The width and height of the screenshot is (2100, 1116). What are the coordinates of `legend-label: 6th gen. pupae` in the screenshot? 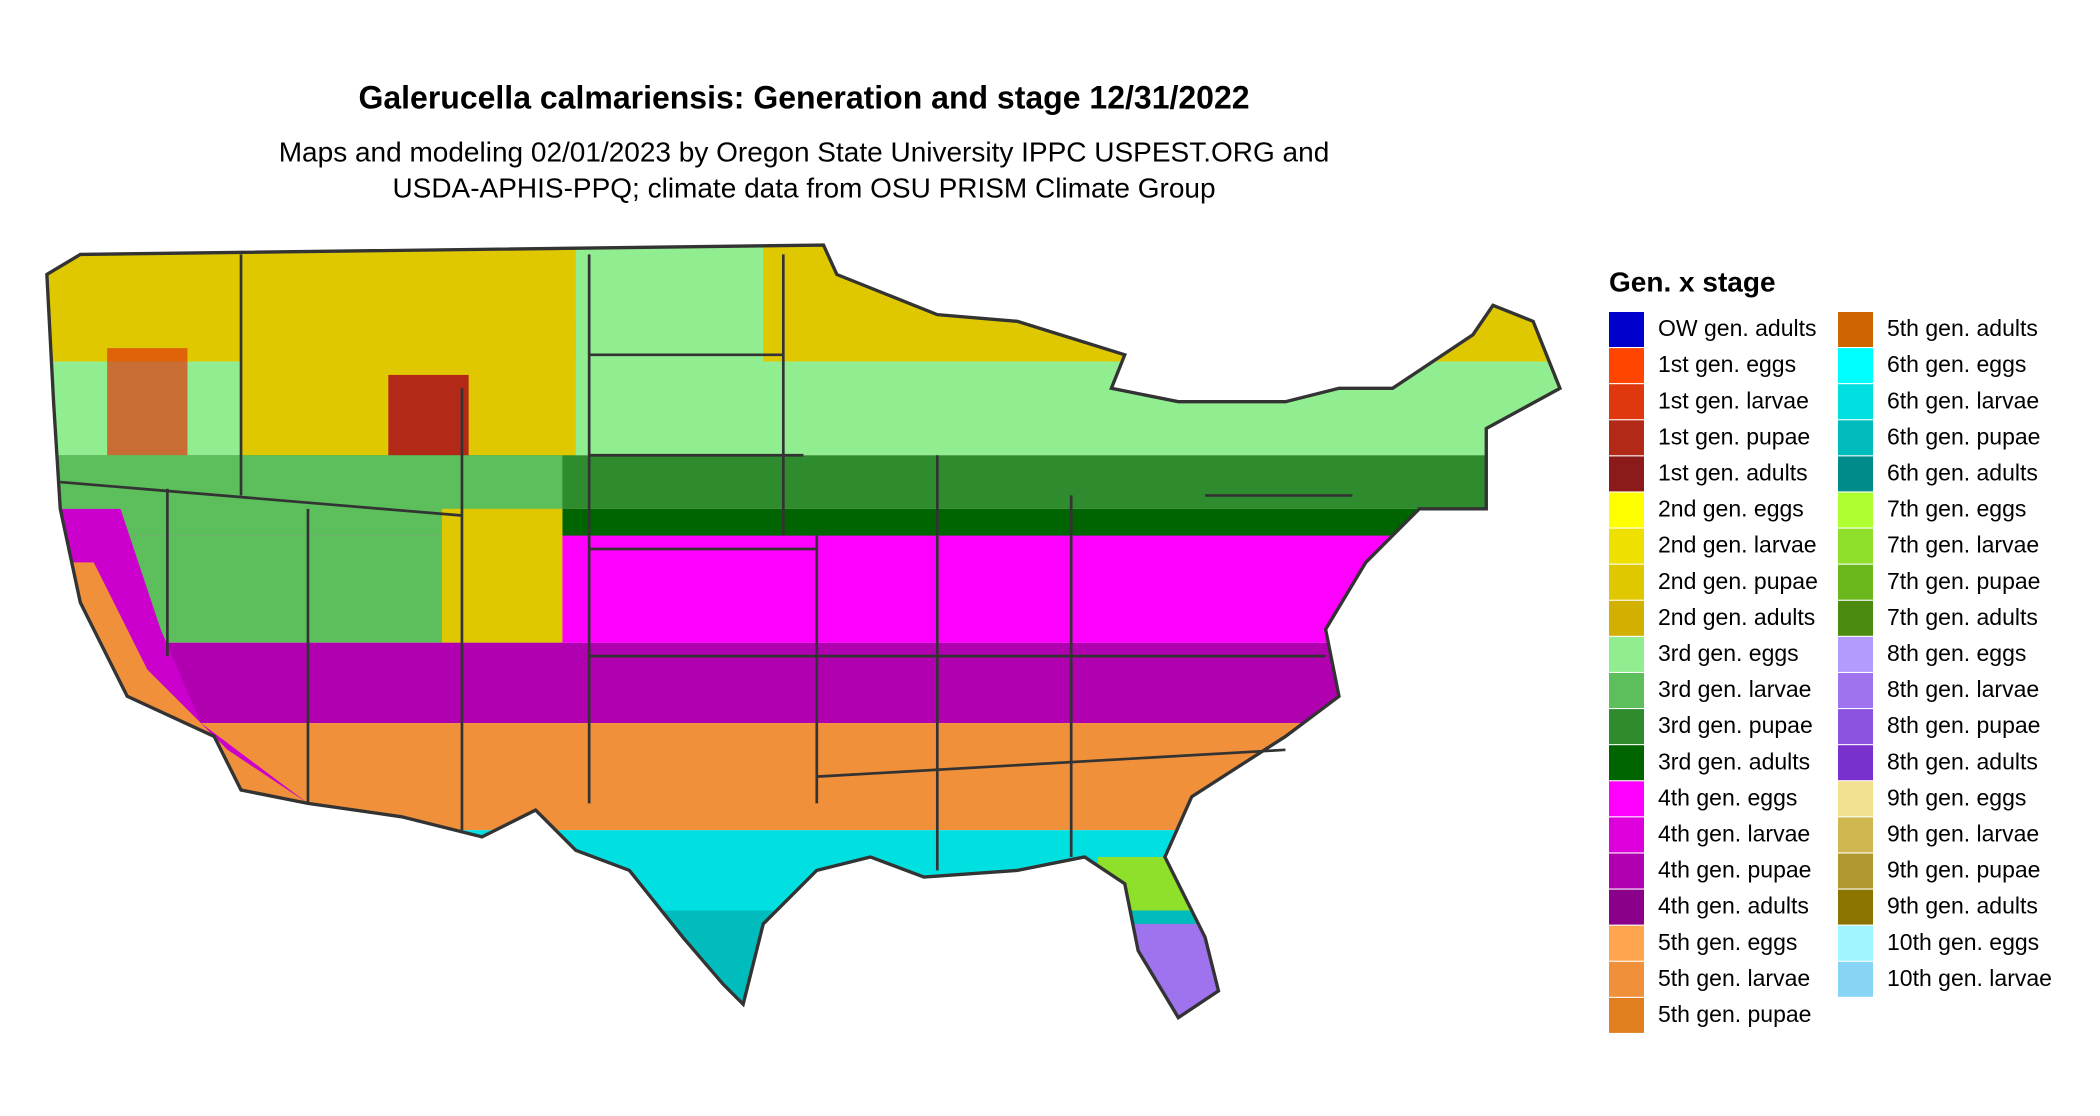 It's located at (1963, 436).